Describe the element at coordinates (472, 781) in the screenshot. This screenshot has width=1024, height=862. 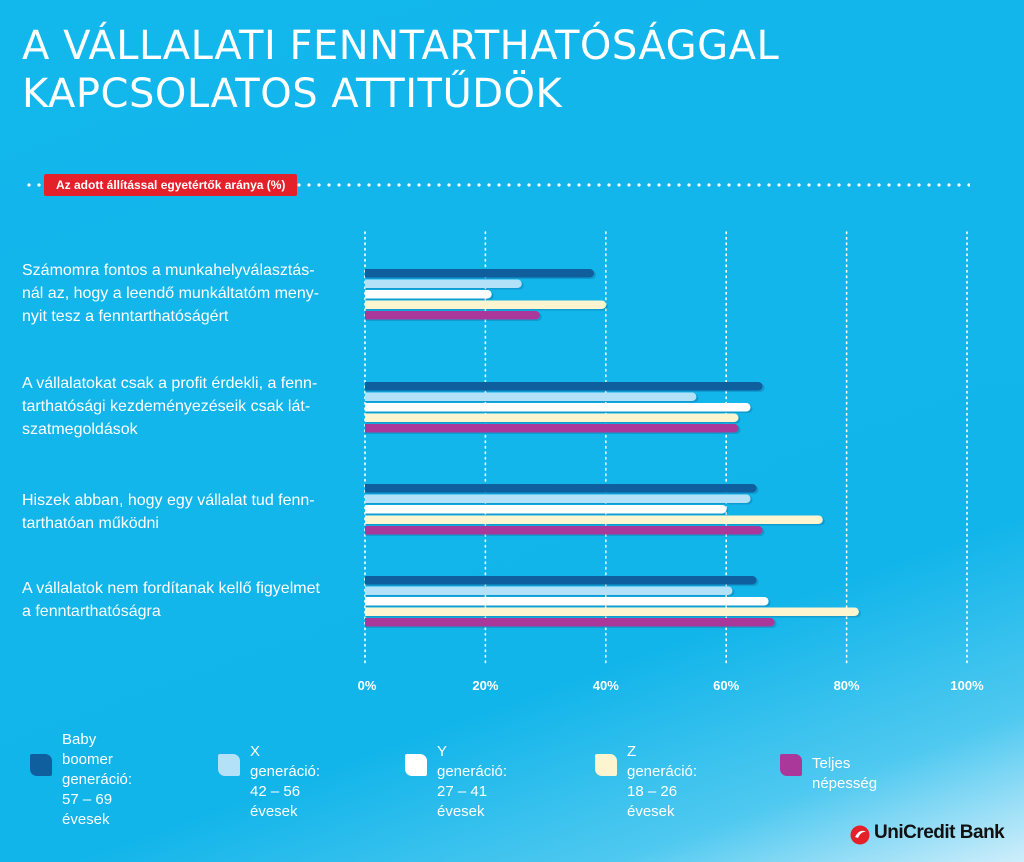
I see `legend-label-y: Y generáció: 27 – 41 évesek` at that location.